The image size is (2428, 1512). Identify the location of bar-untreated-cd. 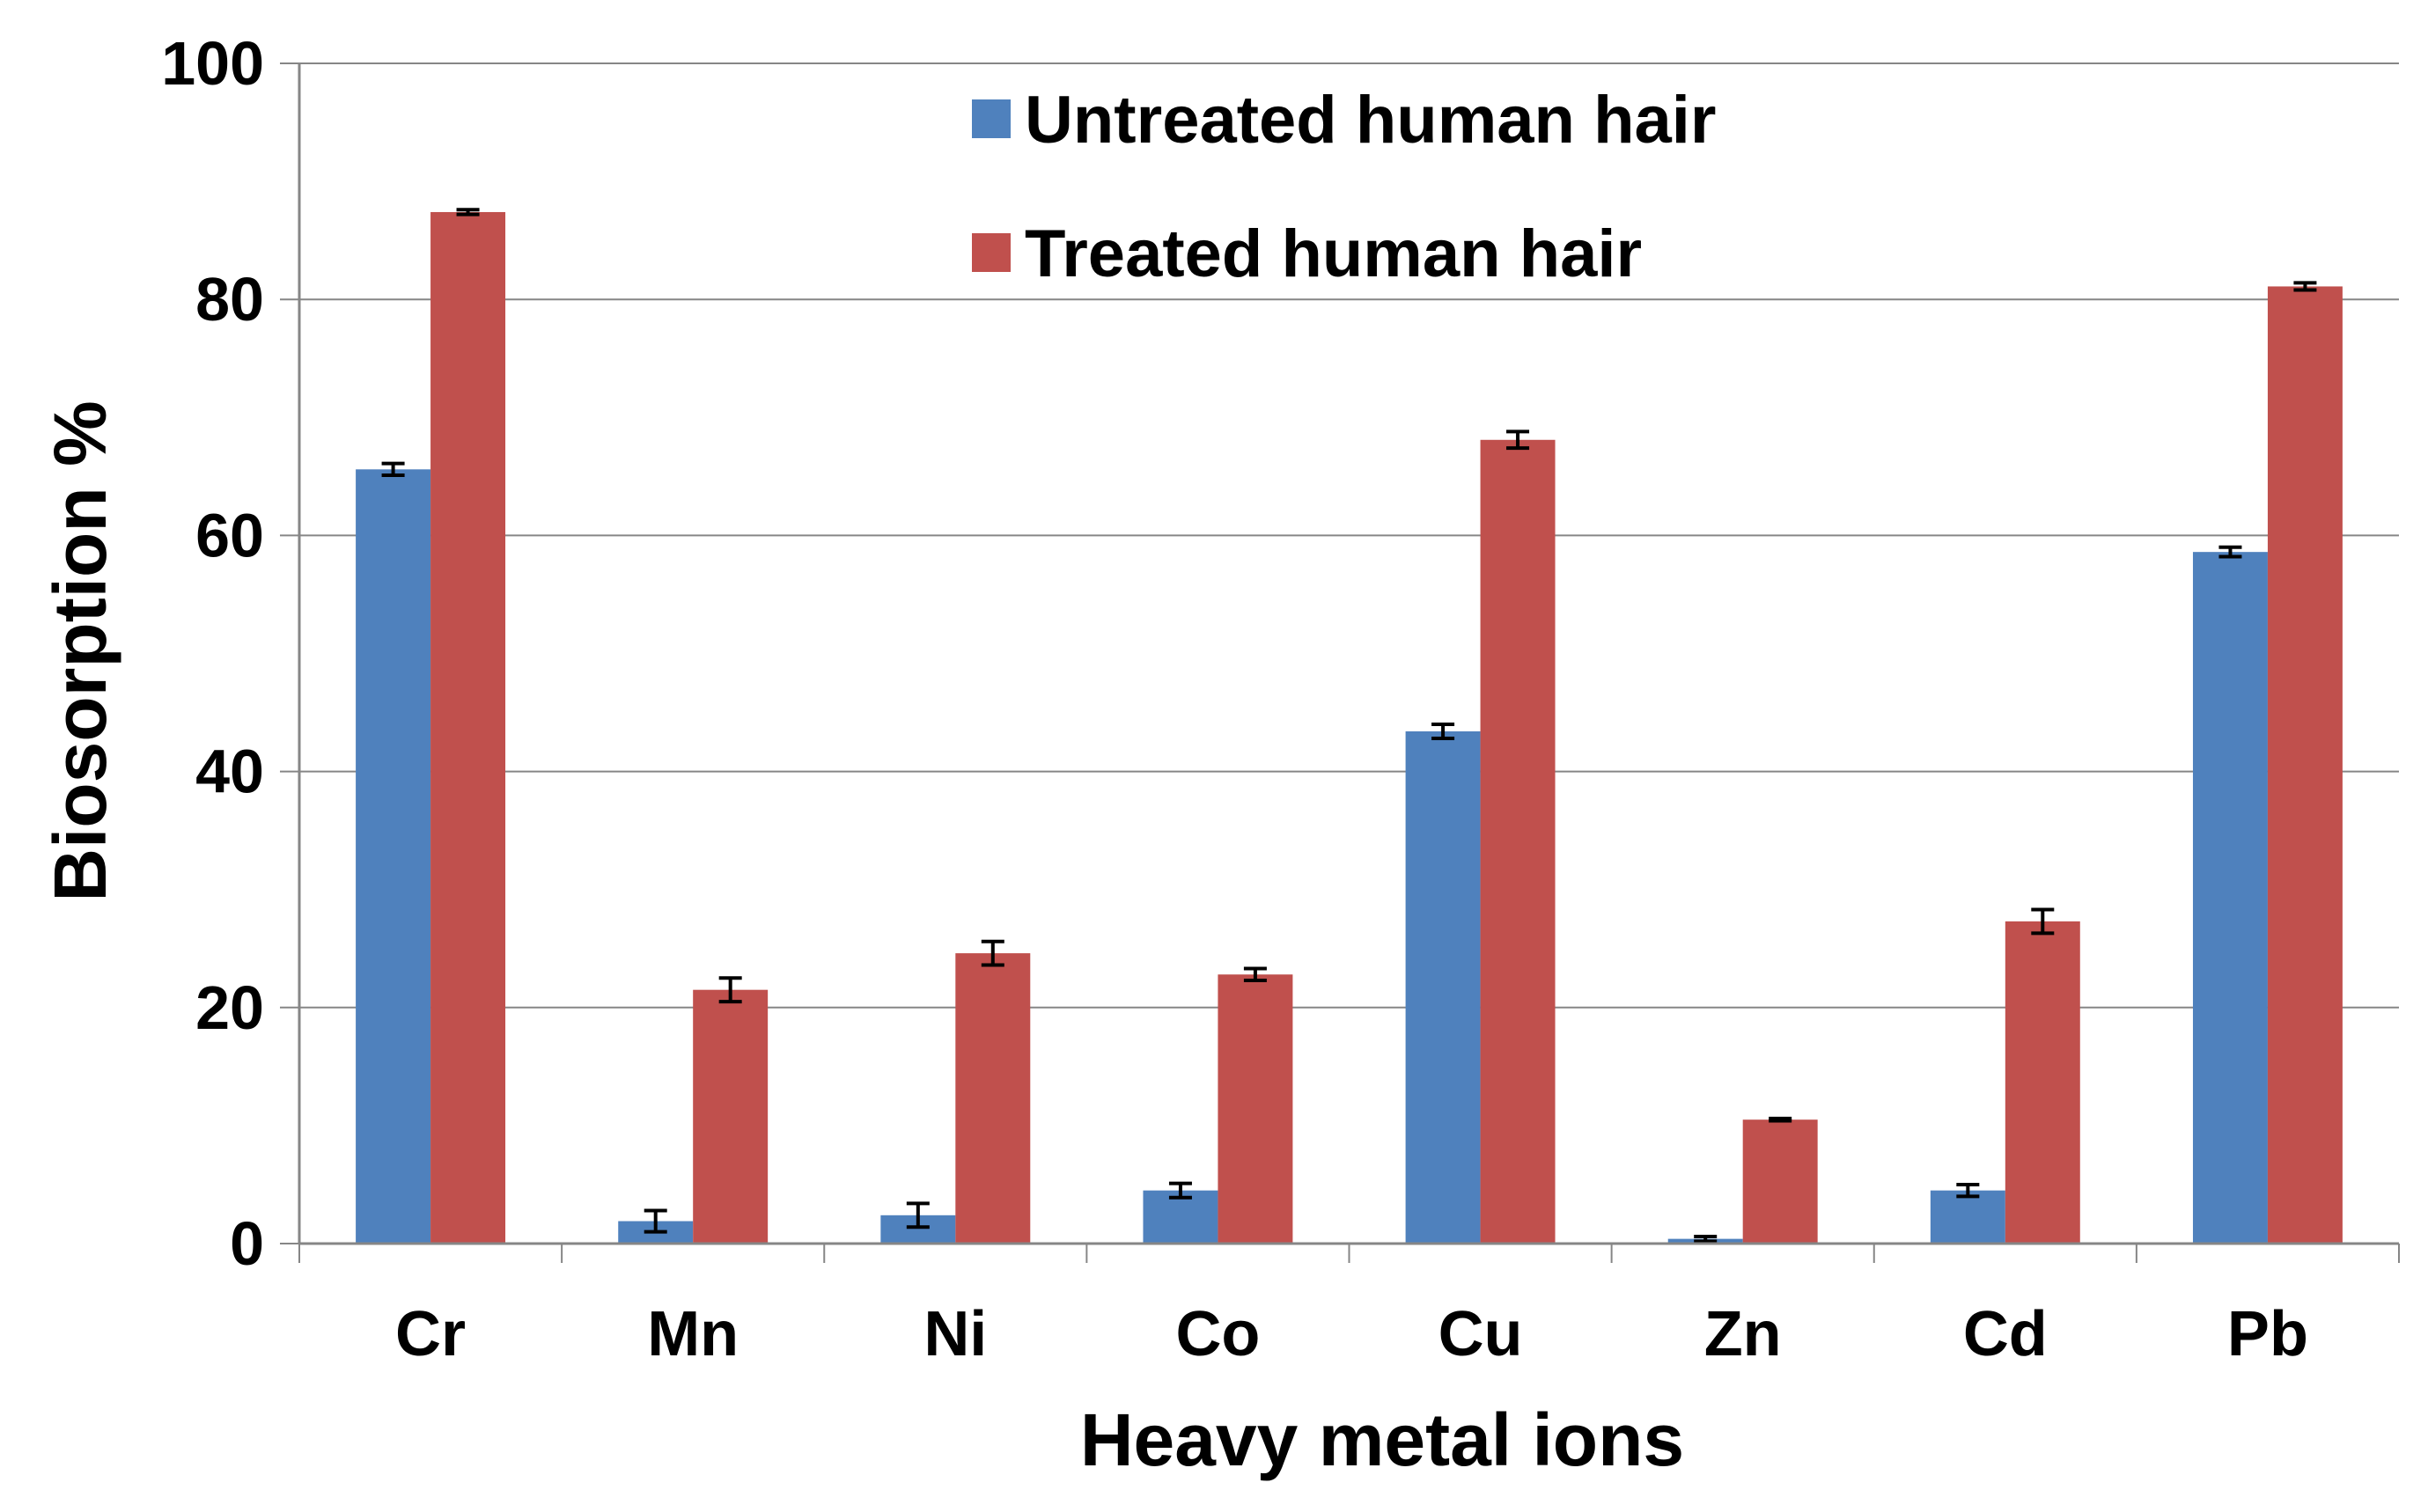
(1968, 1217).